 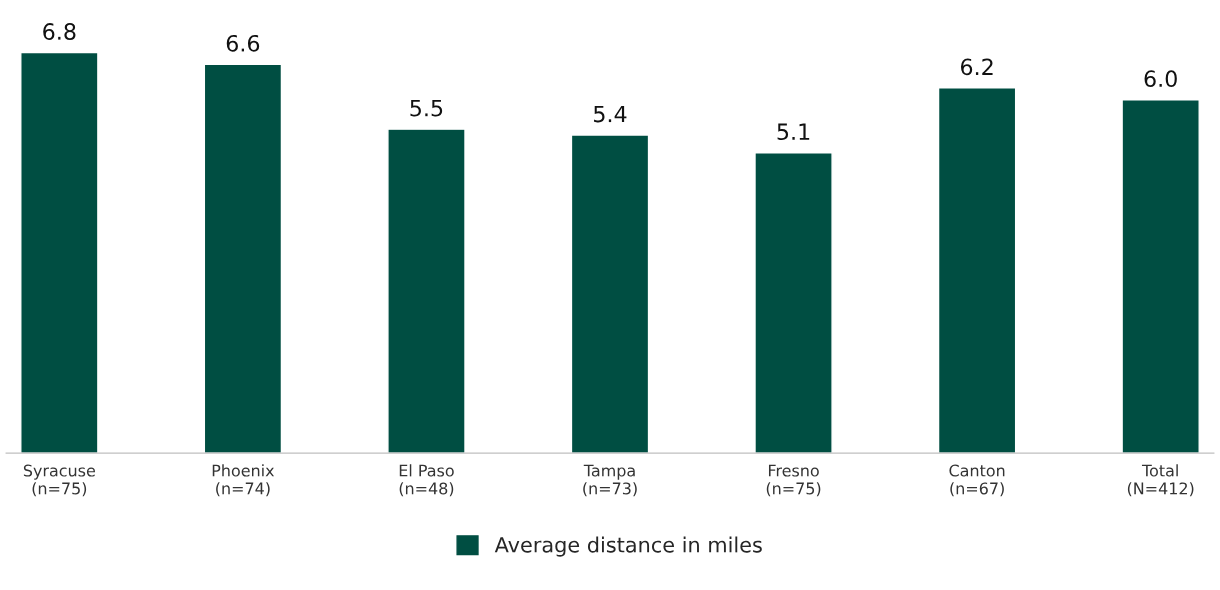 What do you see at coordinates (628, 546) in the screenshot?
I see `legend-label: Average distance in miles` at bounding box center [628, 546].